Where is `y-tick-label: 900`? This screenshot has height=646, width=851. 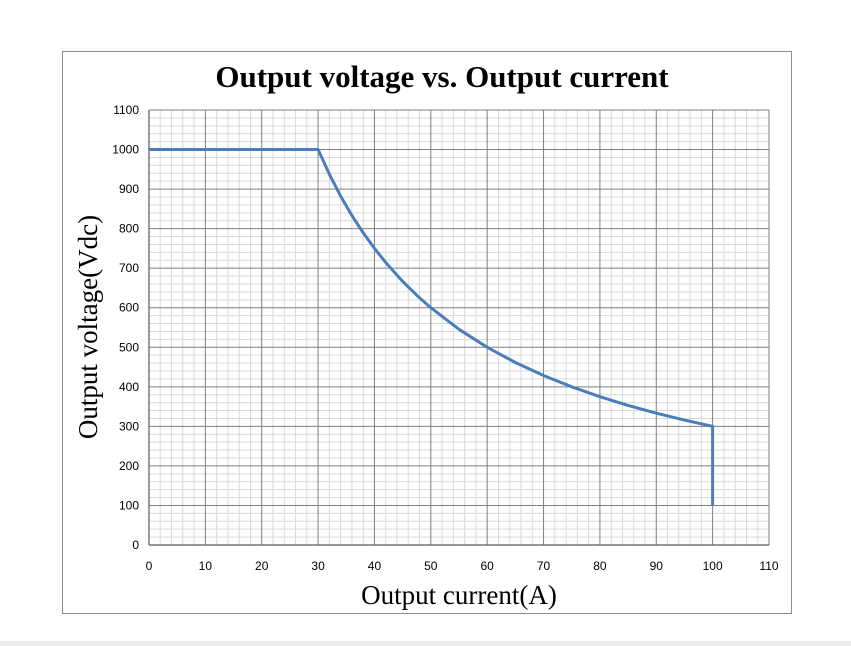 y-tick-label: 900 is located at coordinates (129, 189).